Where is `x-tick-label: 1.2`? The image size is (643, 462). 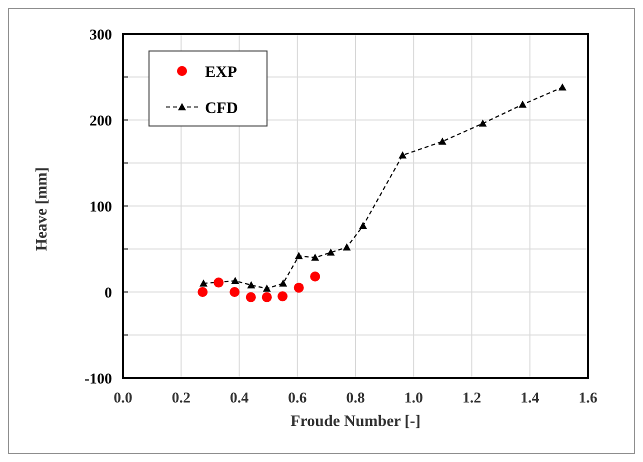 x-tick-label: 1.2 is located at coordinates (472, 398).